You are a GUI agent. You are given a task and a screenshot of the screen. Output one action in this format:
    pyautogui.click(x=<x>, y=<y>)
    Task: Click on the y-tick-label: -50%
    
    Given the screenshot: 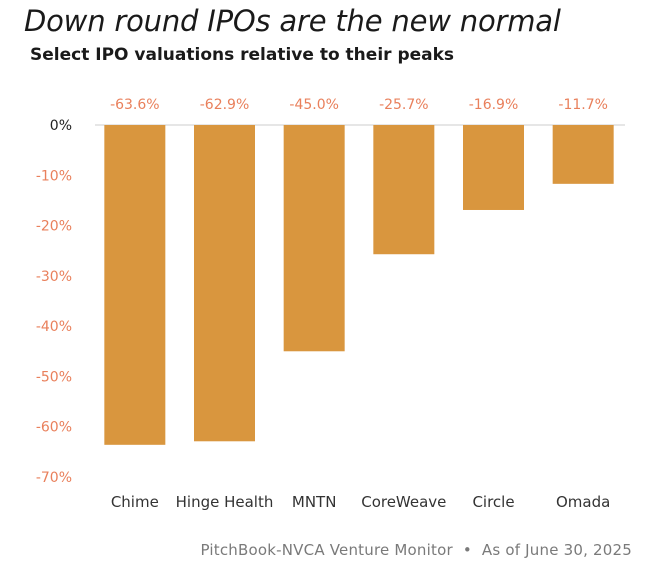 What is the action you would take?
    pyautogui.click(x=54, y=377)
    